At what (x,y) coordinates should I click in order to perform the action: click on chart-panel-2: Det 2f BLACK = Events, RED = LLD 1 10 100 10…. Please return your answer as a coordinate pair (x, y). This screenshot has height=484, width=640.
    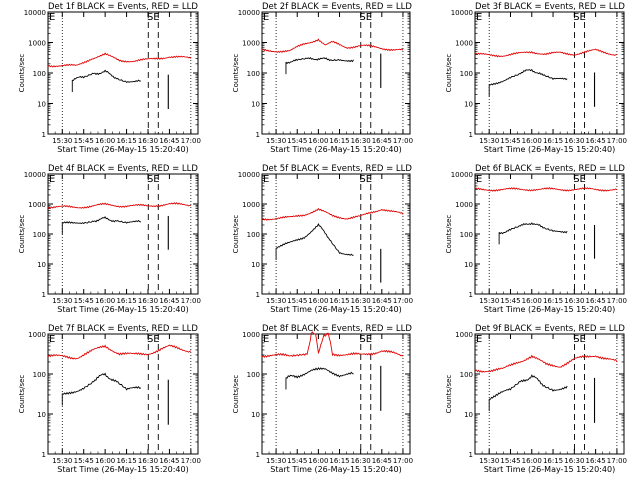
    Looking at the image, I should click on (322, 78).